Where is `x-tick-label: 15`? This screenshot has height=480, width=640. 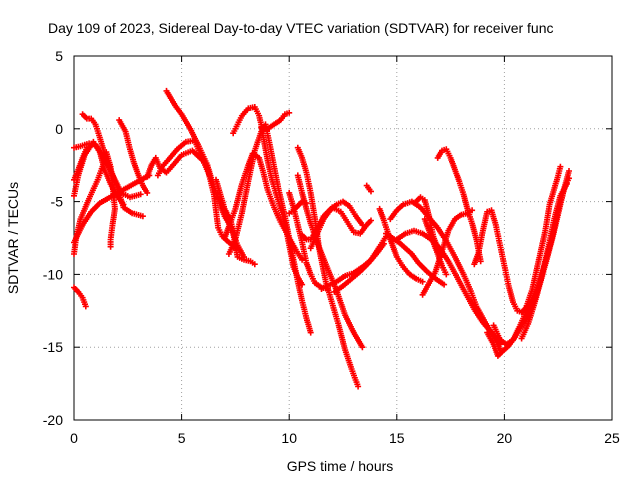
x-tick-label: 15 is located at coordinates (397, 438).